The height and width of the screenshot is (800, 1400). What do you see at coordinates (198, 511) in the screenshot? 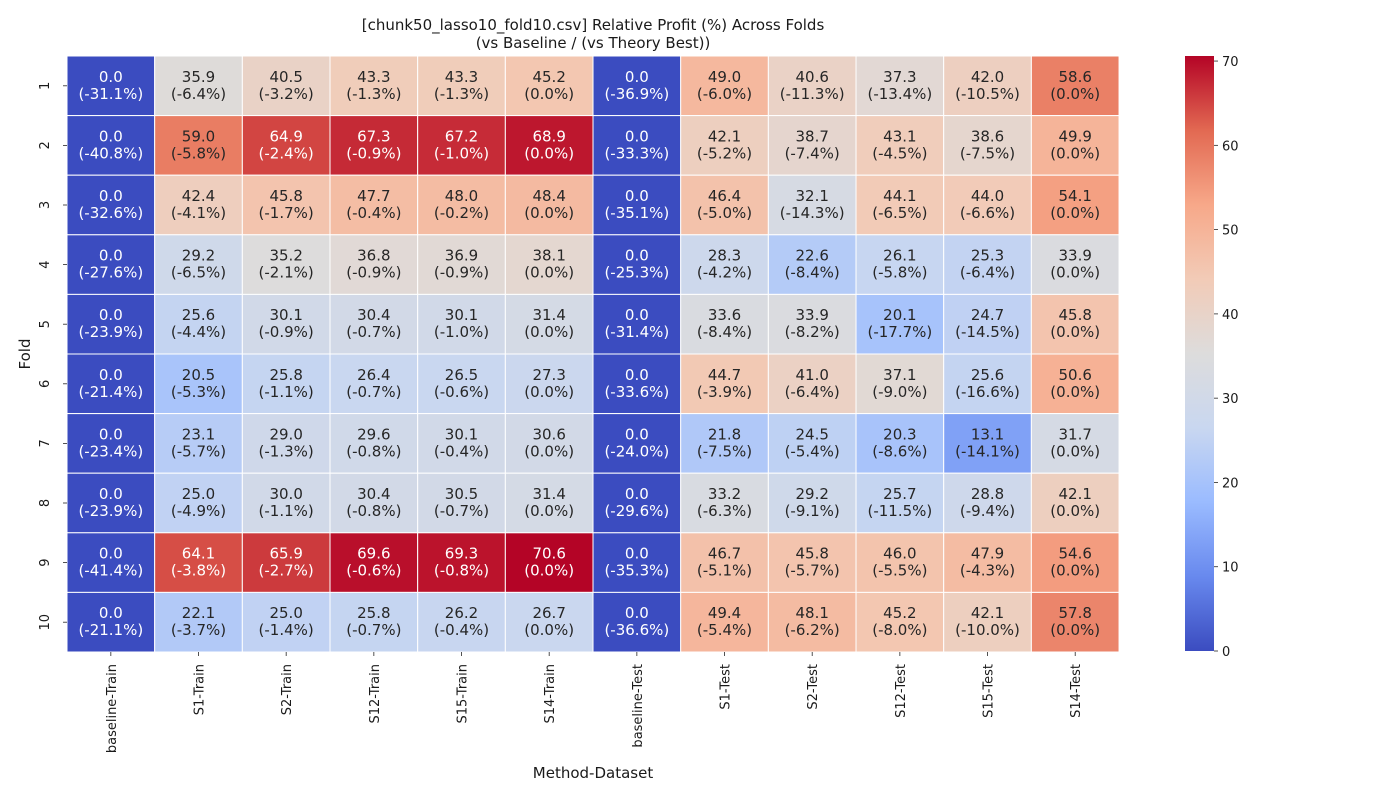
I see `cell-theory-best-label: (-4.9%)` at bounding box center [198, 511].